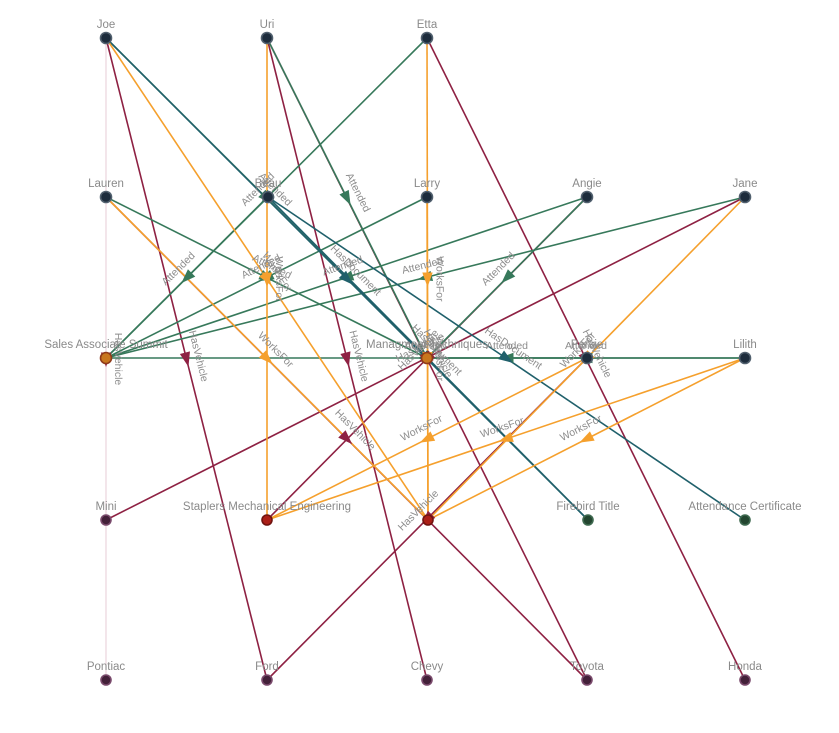  Describe the element at coordinates (427, 184) in the screenshot. I see `node-label-larry: Larry` at that location.